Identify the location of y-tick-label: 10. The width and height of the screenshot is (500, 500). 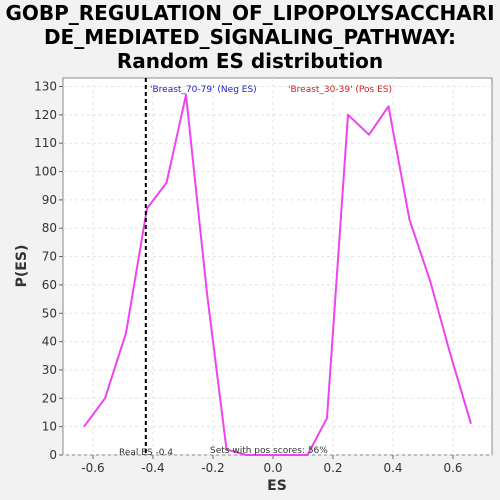
(49, 427).